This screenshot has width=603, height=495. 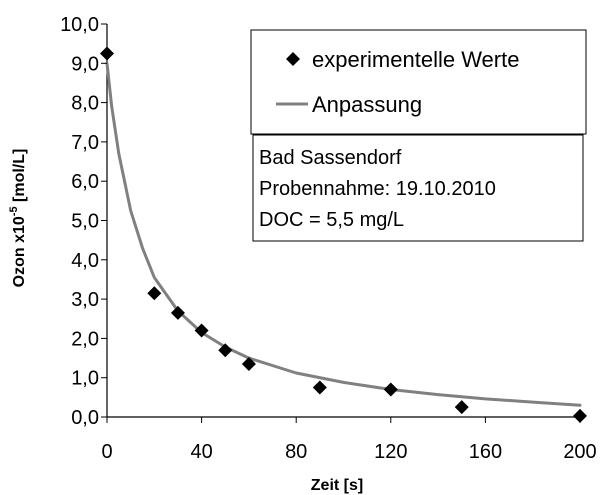 I want to click on x-tick-label: 0, so click(x=106, y=452).